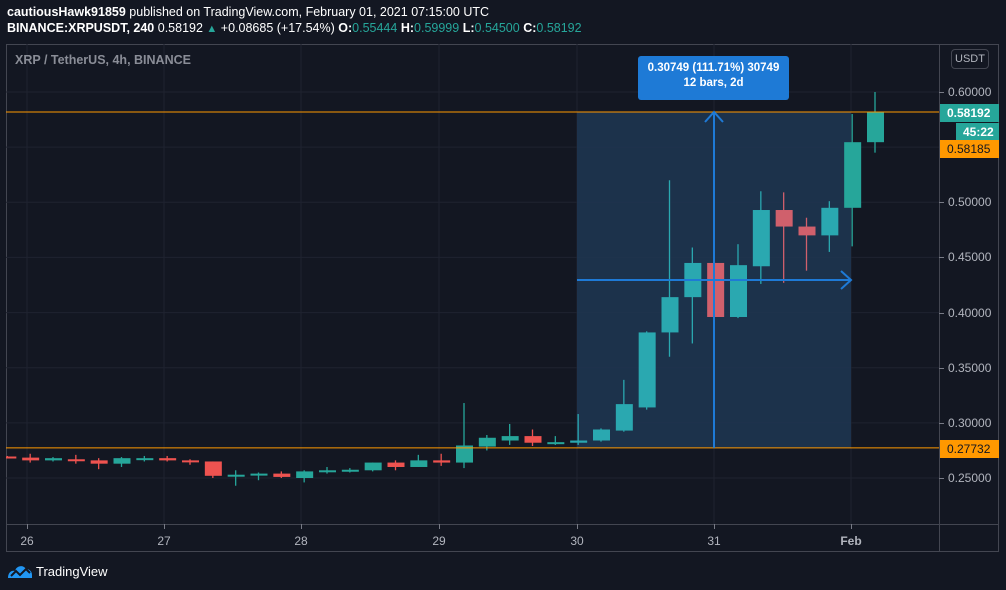 The height and width of the screenshot is (590, 1006). I want to click on measure-tooltip: 0.30749 (111.71%) 30749 12 bars, 2d, so click(713, 78).